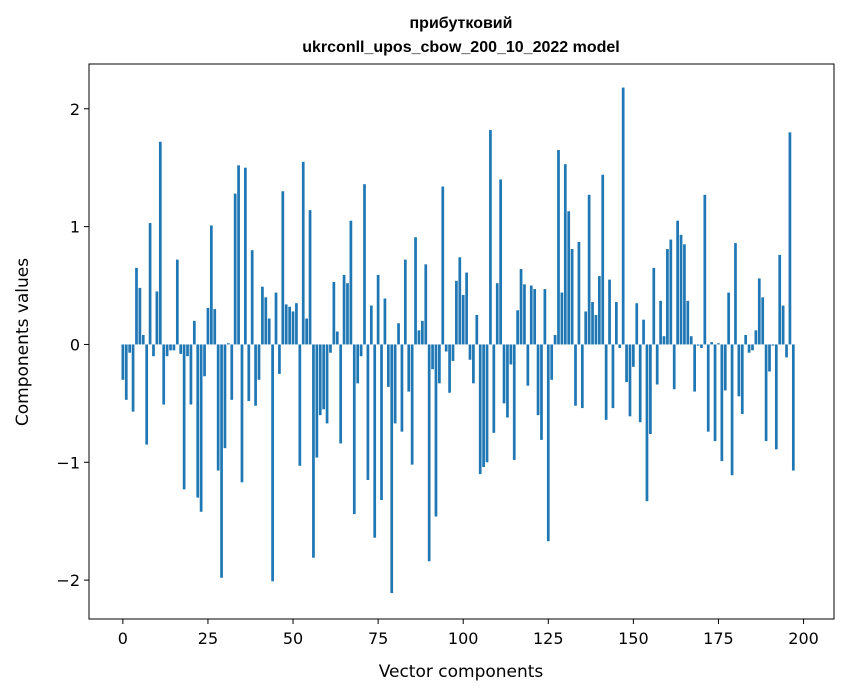 This screenshot has width=847, height=696. I want to click on x-tick-label: 175, so click(718, 638).